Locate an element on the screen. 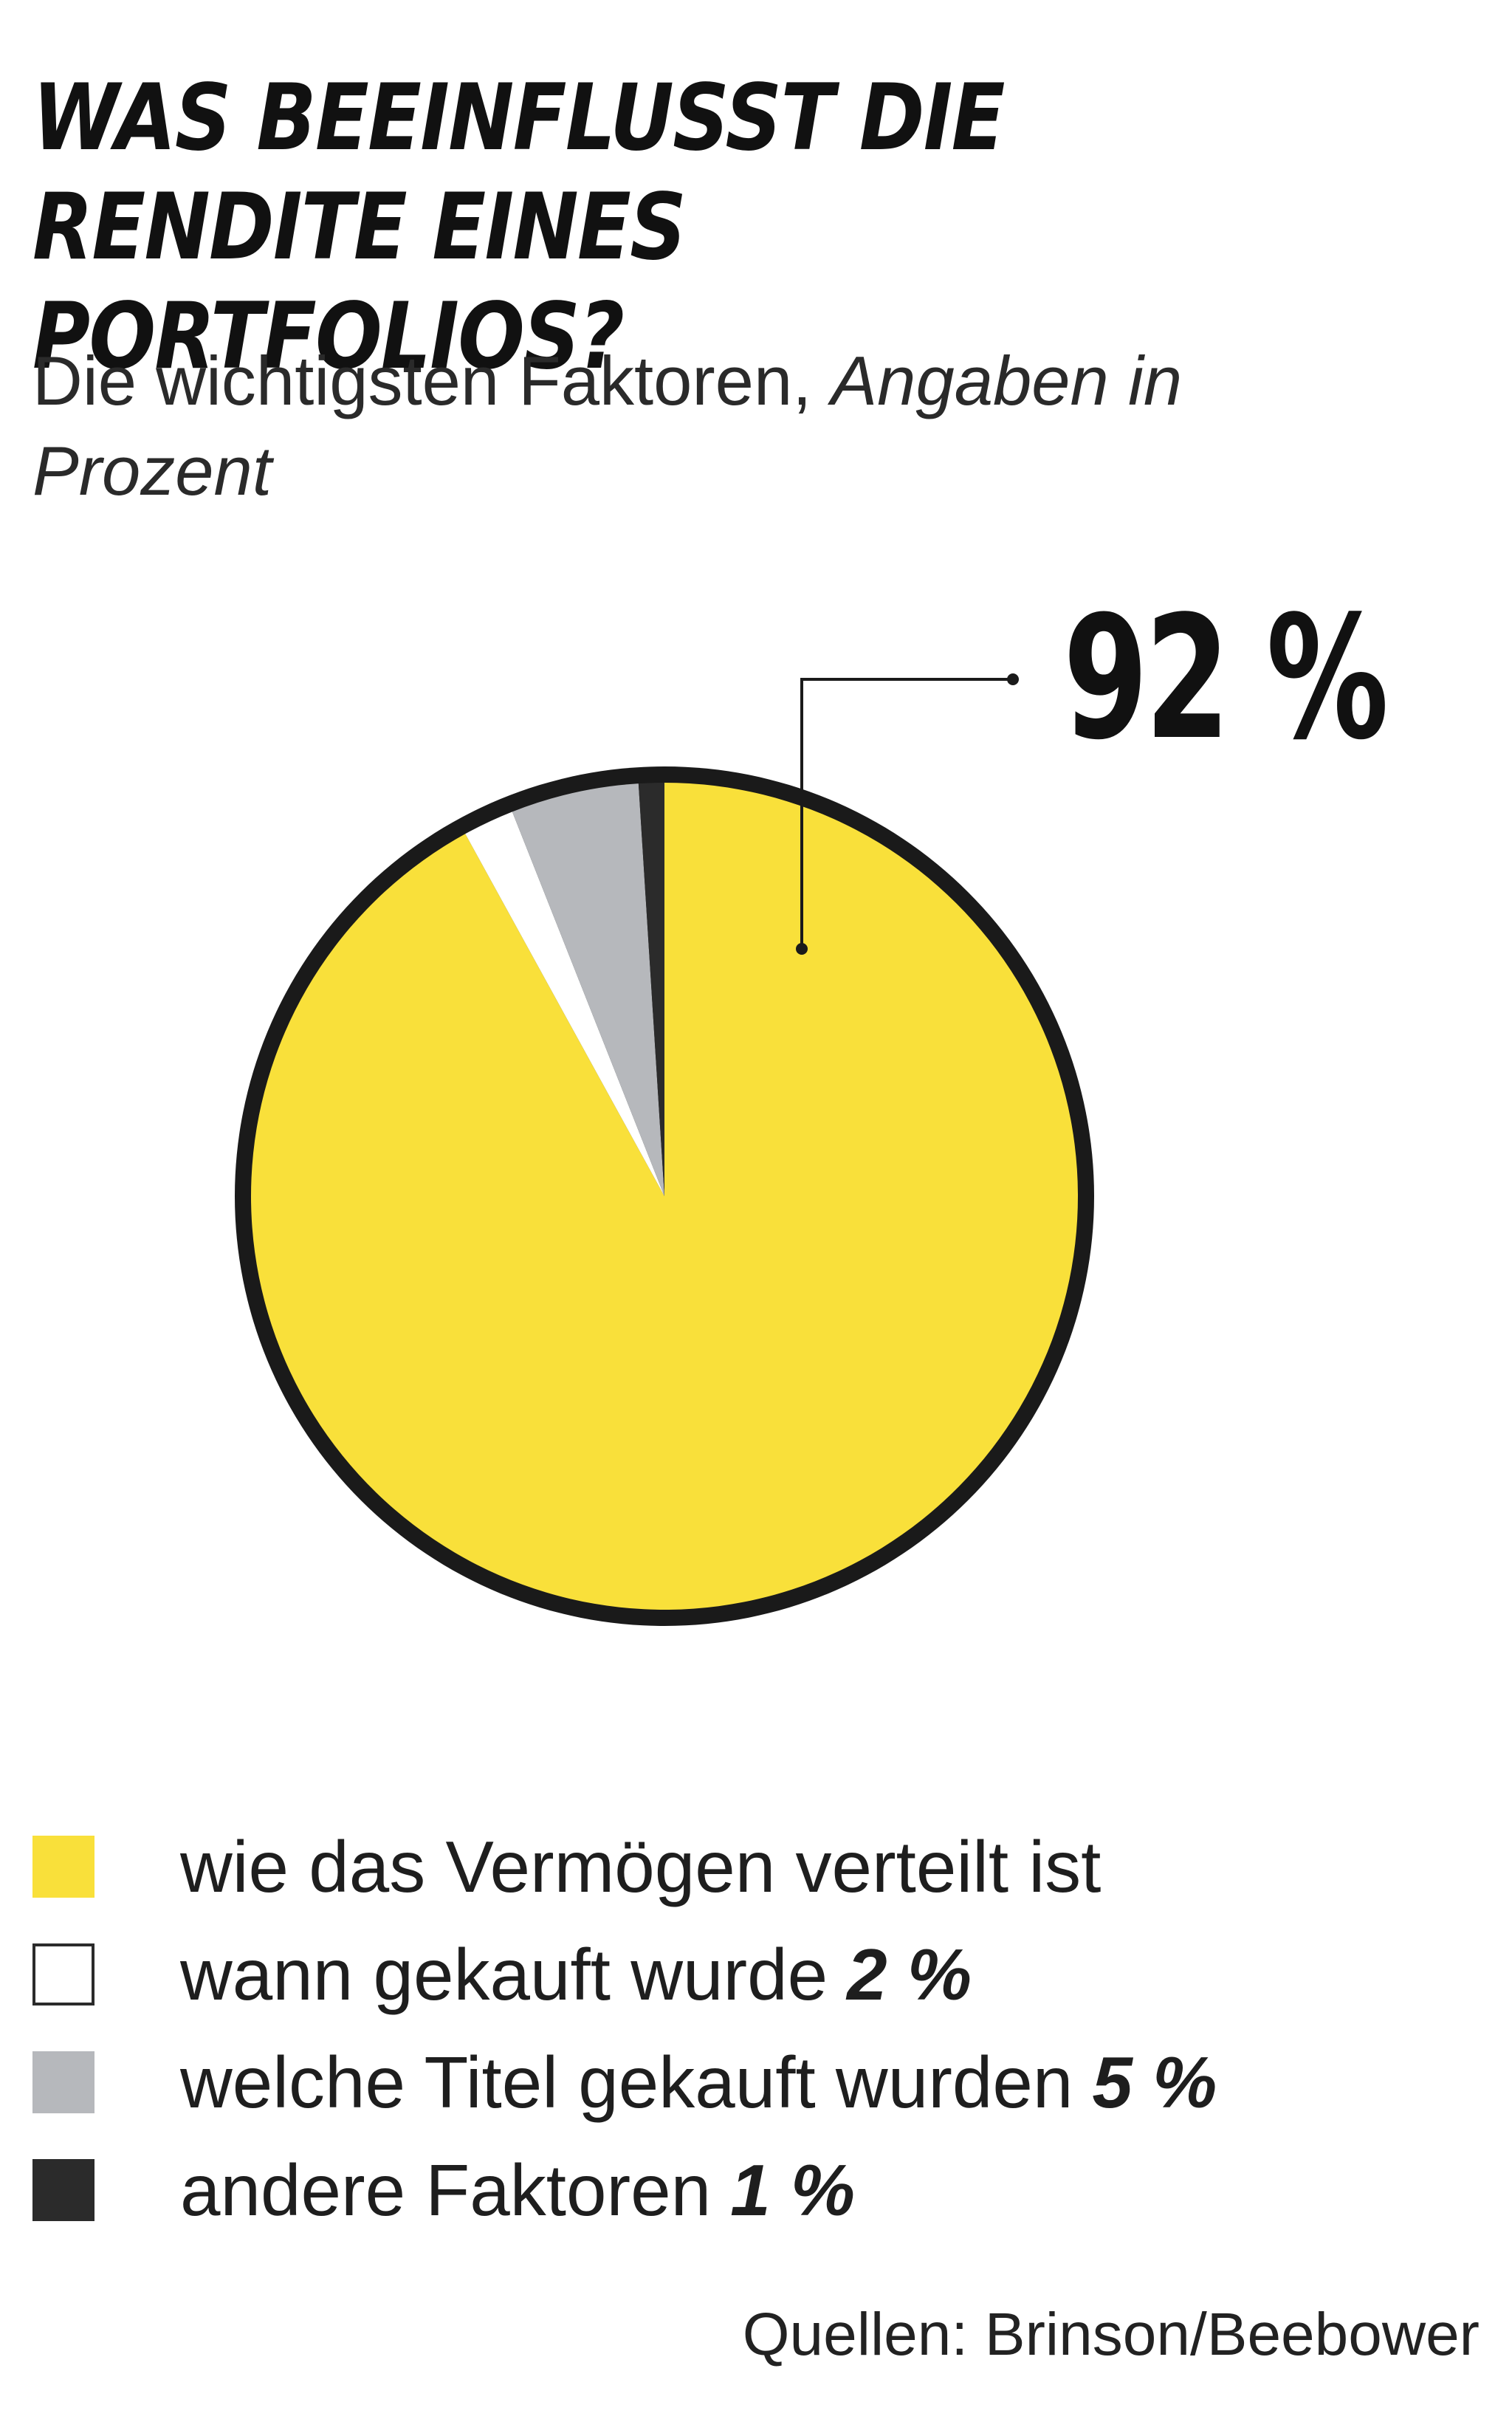 The height and width of the screenshot is (2419, 1512). subtitle-text: Die wichtigsten Faktoren, is located at coordinates (422, 380).